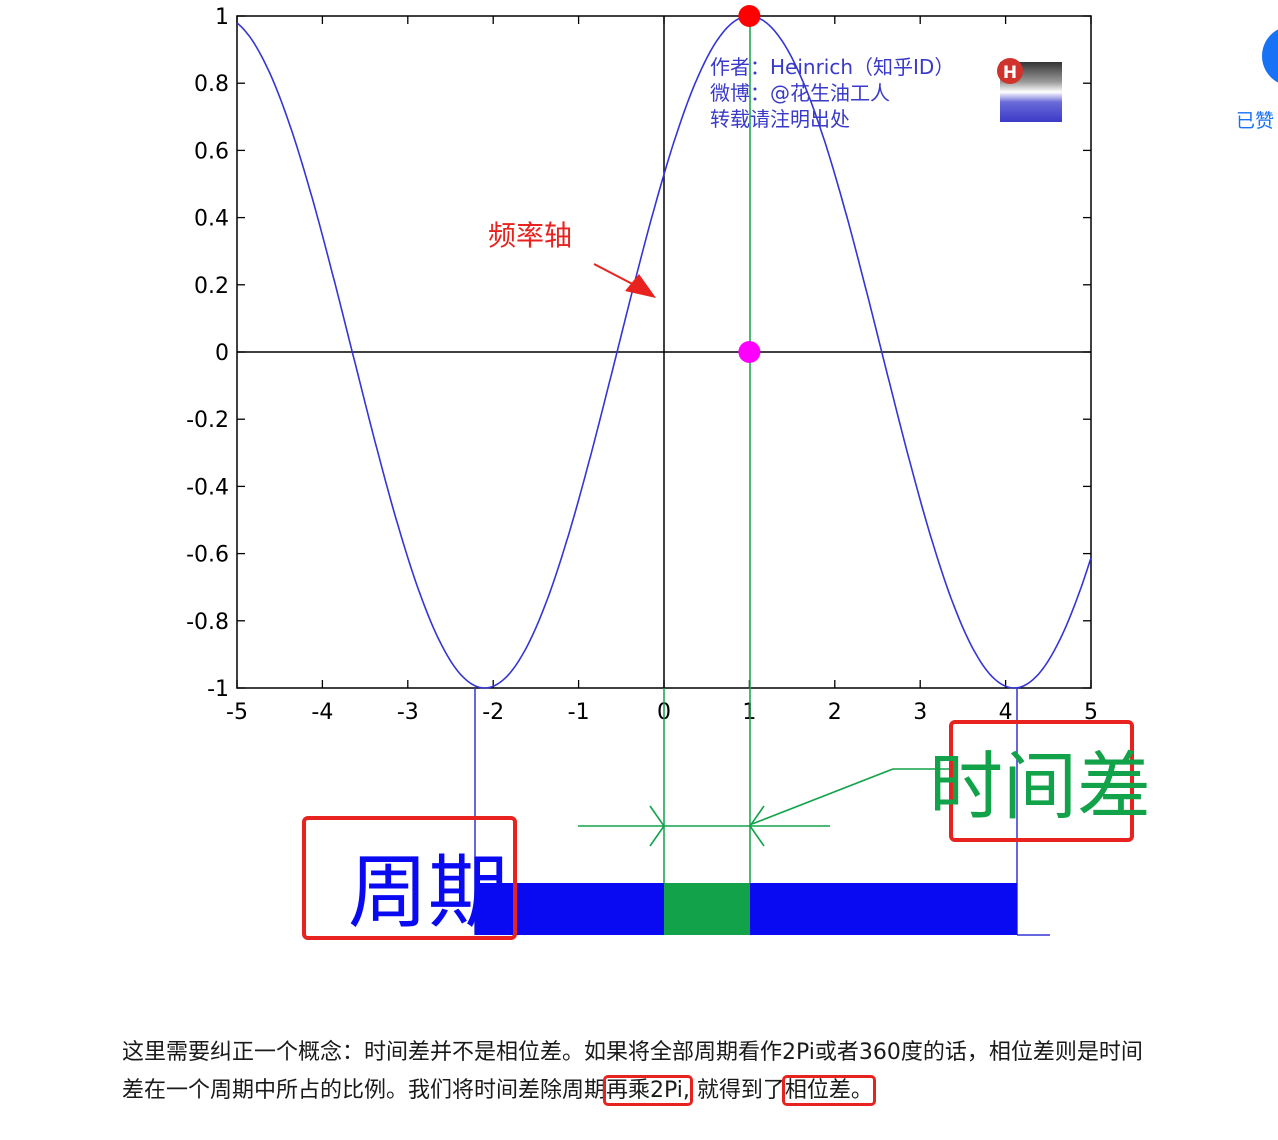 This screenshot has height=1140, width=1278. Describe the element at coordinates (800, 93) in the screenshot. I see `watermark-weibo: 微博：@花生油工人` at that location.